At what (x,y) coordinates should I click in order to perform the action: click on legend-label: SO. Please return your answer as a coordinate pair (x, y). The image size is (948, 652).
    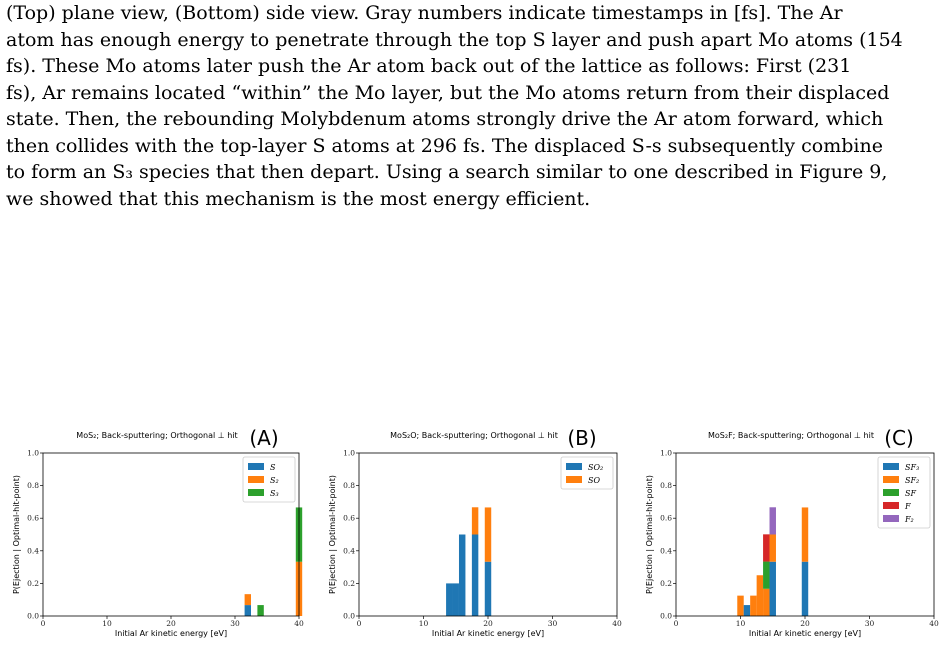
    Looking at the image, I should click on (594, 480).